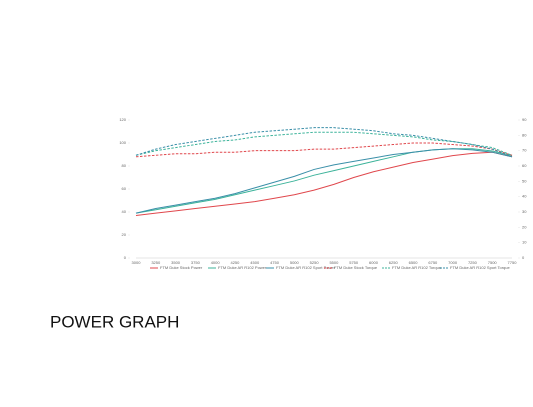 The width and height of the screenshot is (533, 407). Describe the element at coordinates (114, 321) in the screenshot. I see `slide-title: POWER GRAPH` at that location.